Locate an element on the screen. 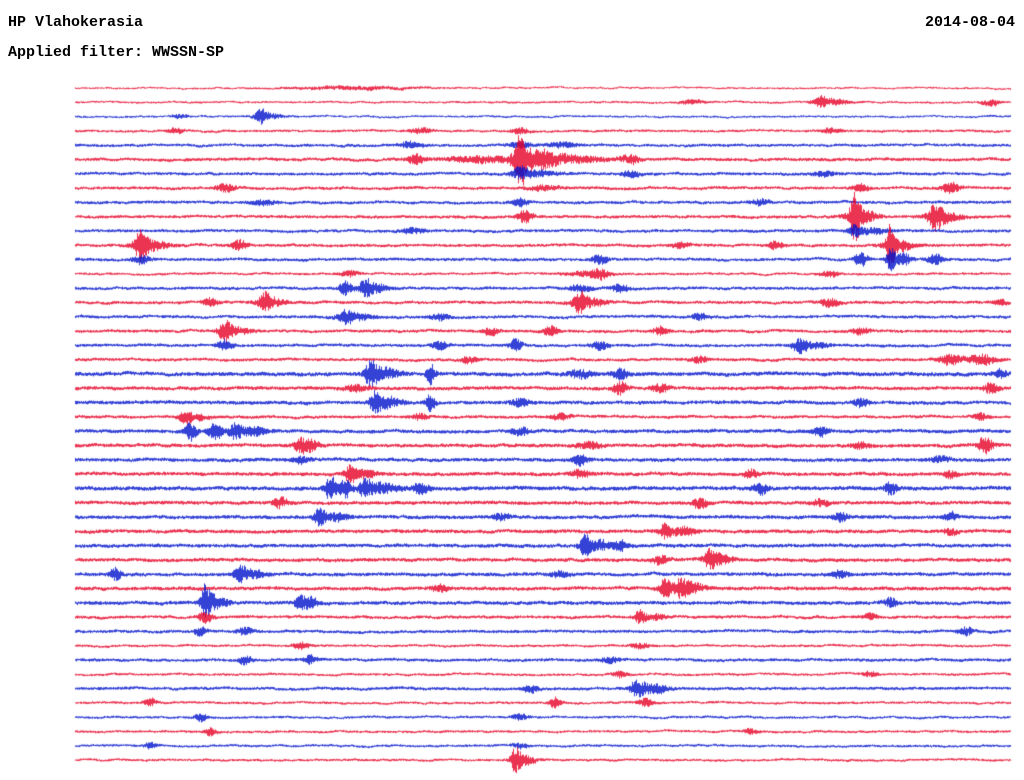 This screenshot has width=1024, height=780. station-title: HP Vlahokerasia is located at coordinates (76, 22).